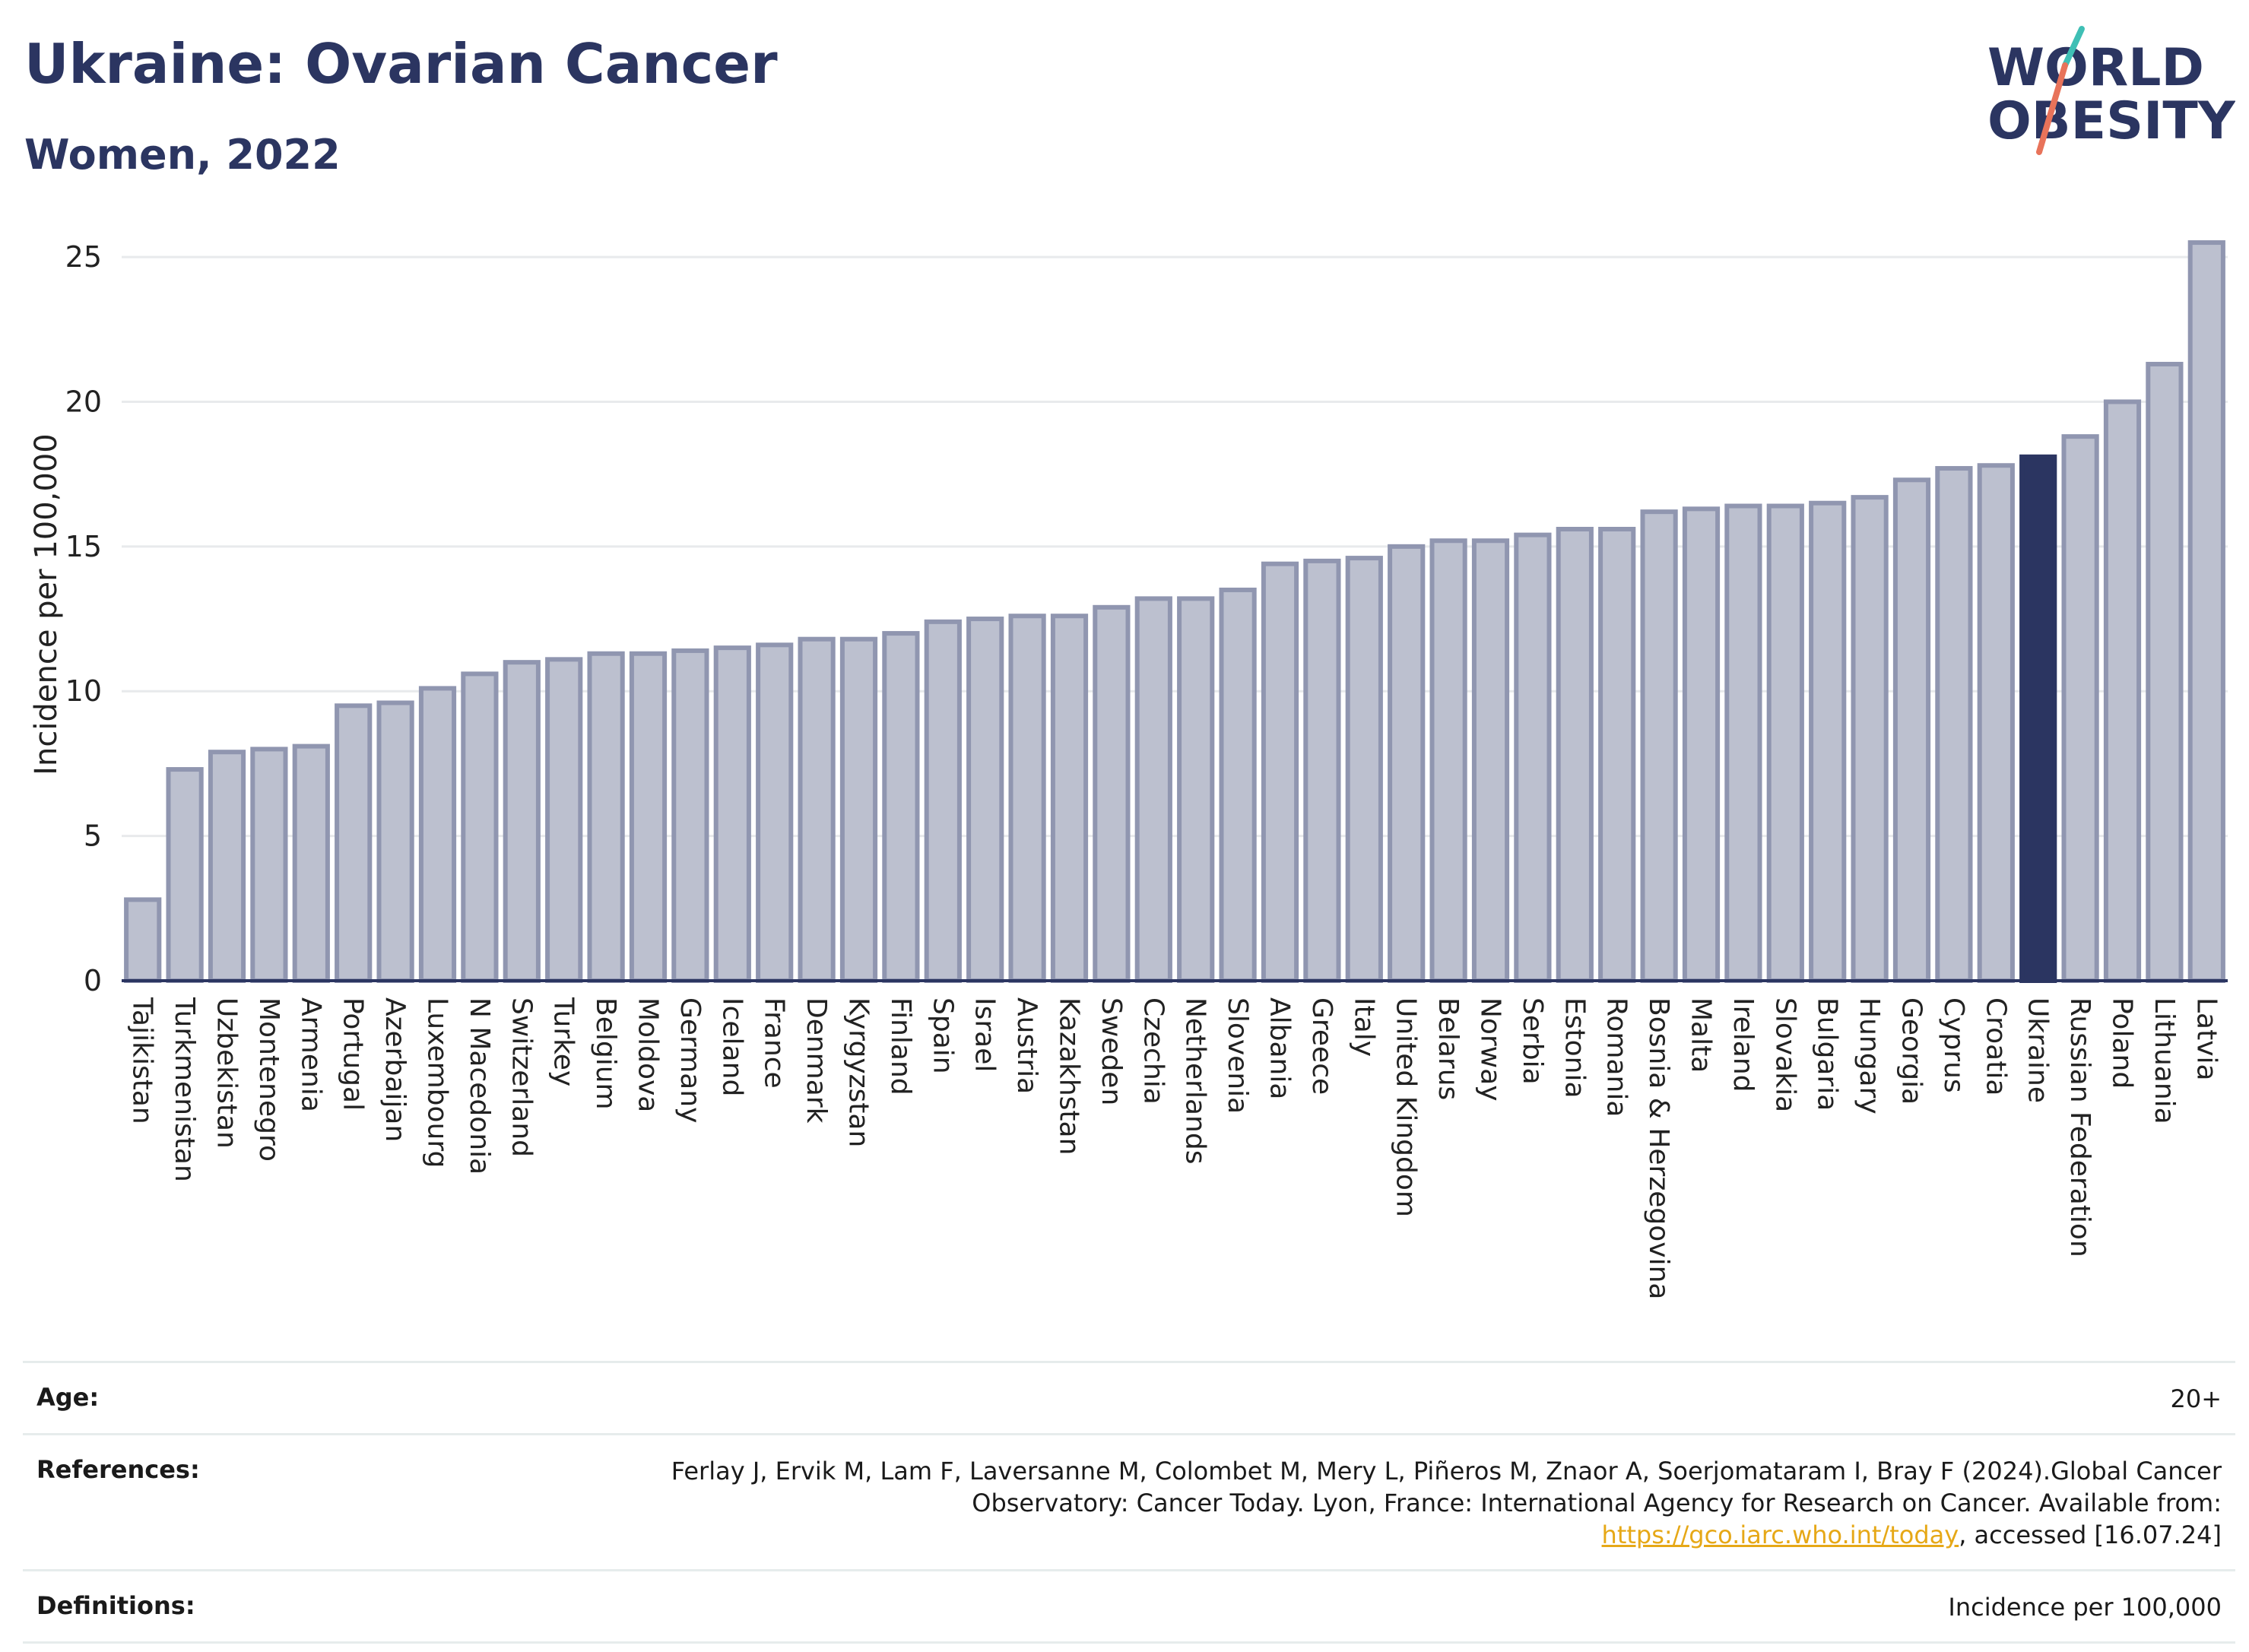 This screenshot has width=2249, height=1652. I want to click on bar-russian-federation, so click(2080, 708).